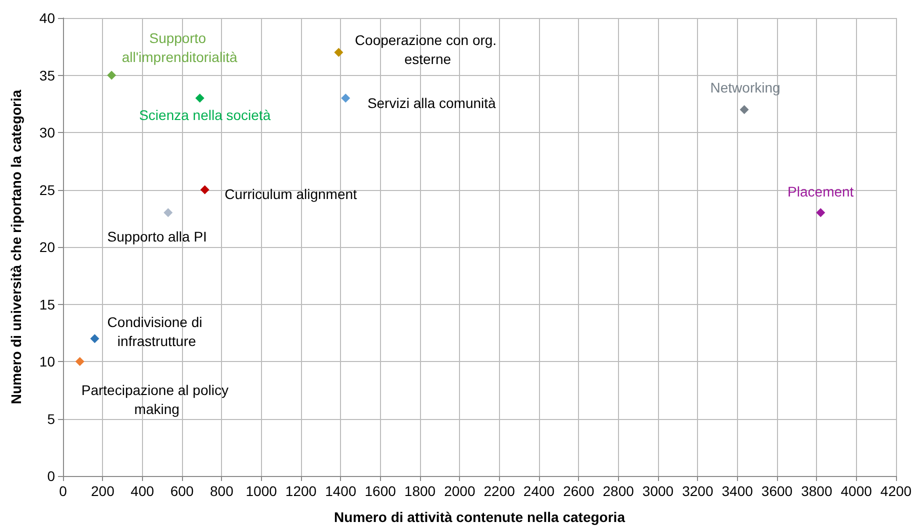 The image size is (915, 532). Describe the element at coordinates (480, 517) in the screenshot. I see `x-axis-title: Numero di attività contenute nella categoria` at that location.